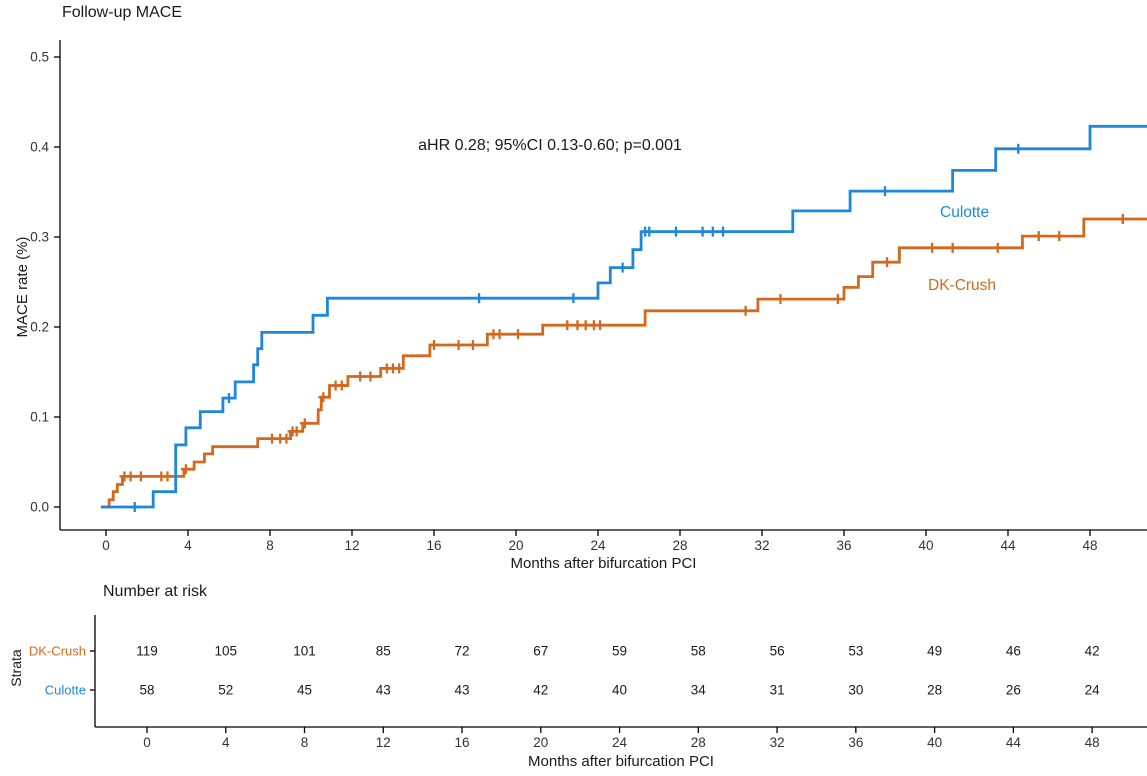 Image resolution: width=1147 pixels, height=776 pixels. Describe the element at coordinates (147, 742) in the screenshot. I see `risk-x-tick-label: 0` at that location.